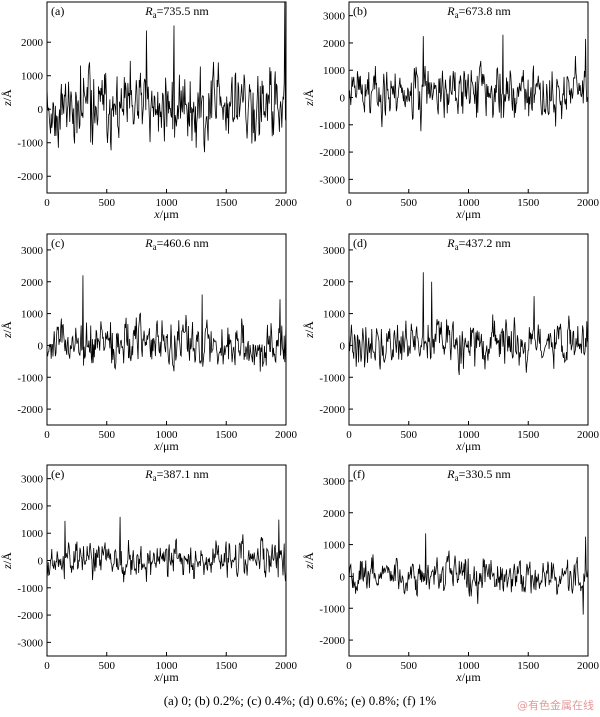  I want to click on y-tick-label: -3000, so click(30, 643).